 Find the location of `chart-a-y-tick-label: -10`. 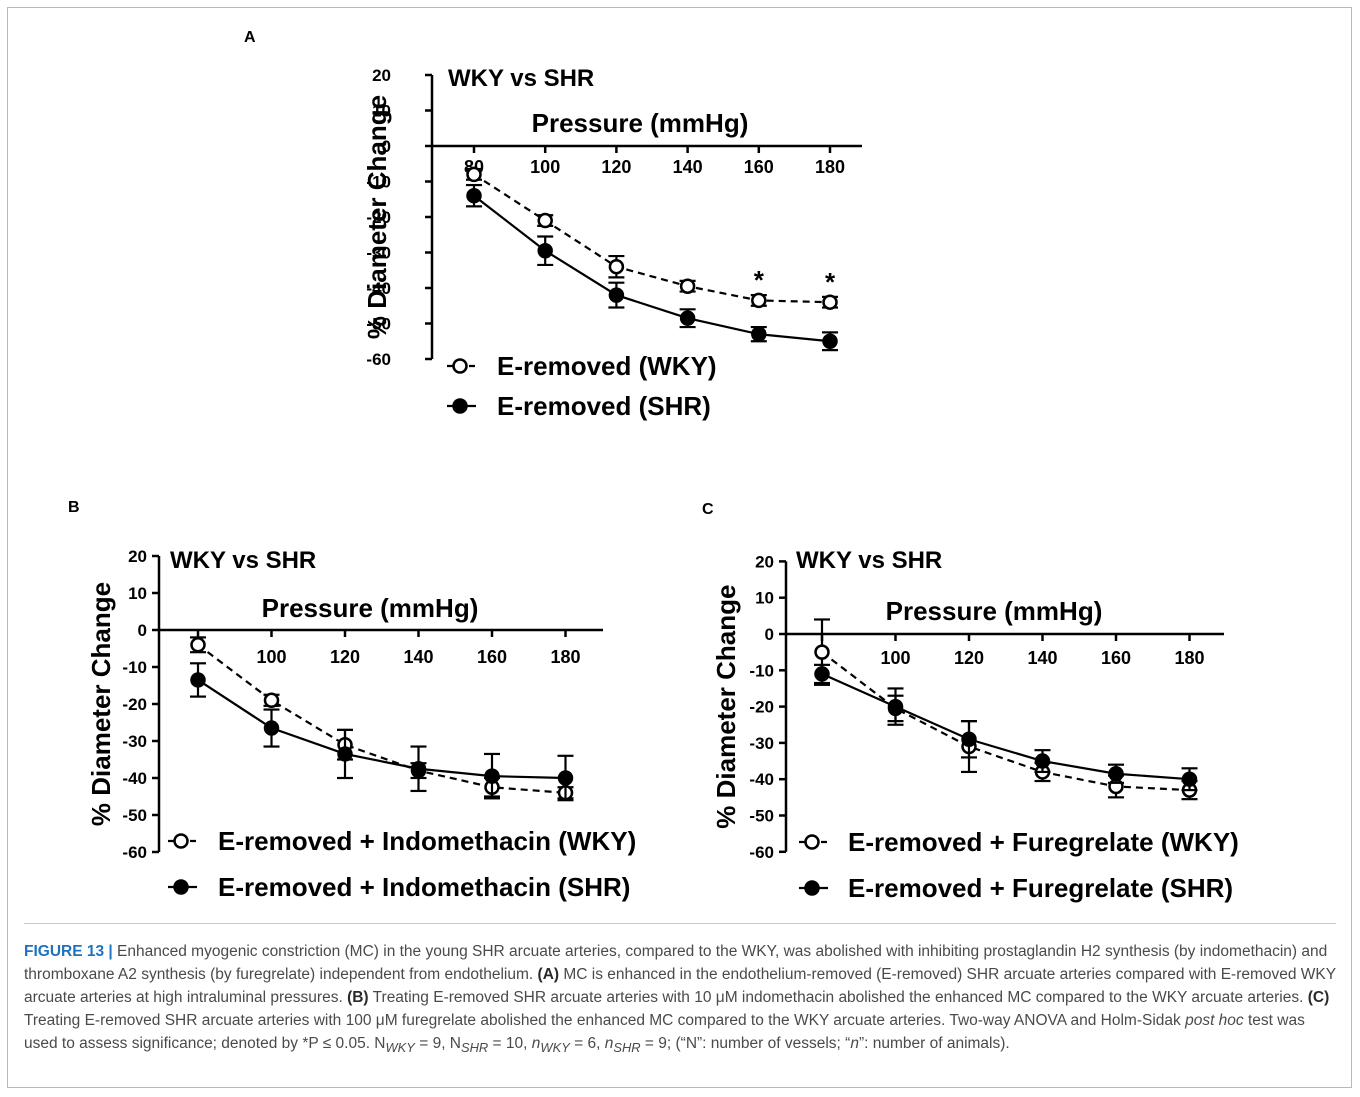

chart-a-y-tick-label: -10 is located at coordinates (378, 182).